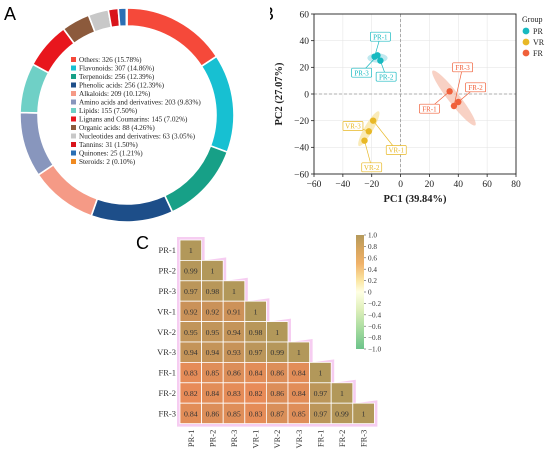  What do you see at coordinates (314, 185) in the screenshot?
I see `x-tick-label-0: −60` at bounding box center [314, 185].